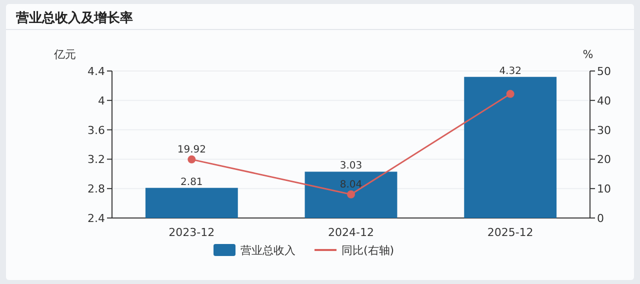 Image resolution: width=640 pixels, height=284 pixels. Describe the element at coordinates (101, 101) in the screenshot. I see `y-tick-label: 4` at that location.